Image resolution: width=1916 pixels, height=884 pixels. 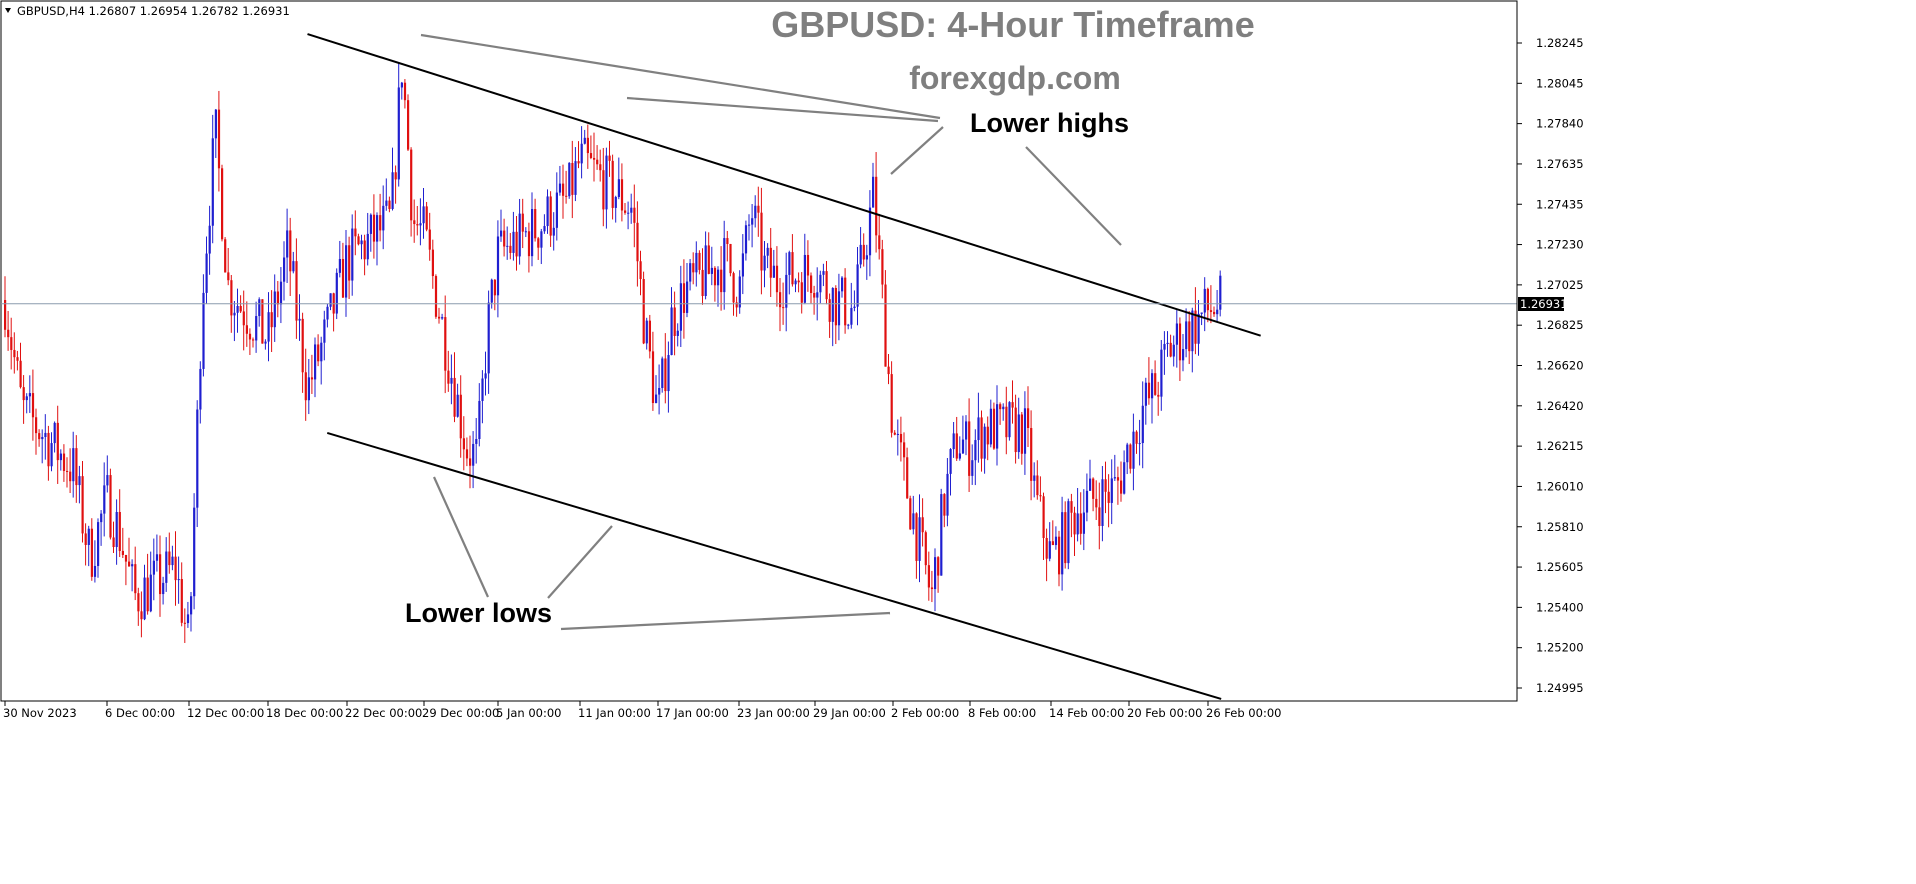 I want to click on y-tick-label: 1.25605, so click(x=1560, y=567).